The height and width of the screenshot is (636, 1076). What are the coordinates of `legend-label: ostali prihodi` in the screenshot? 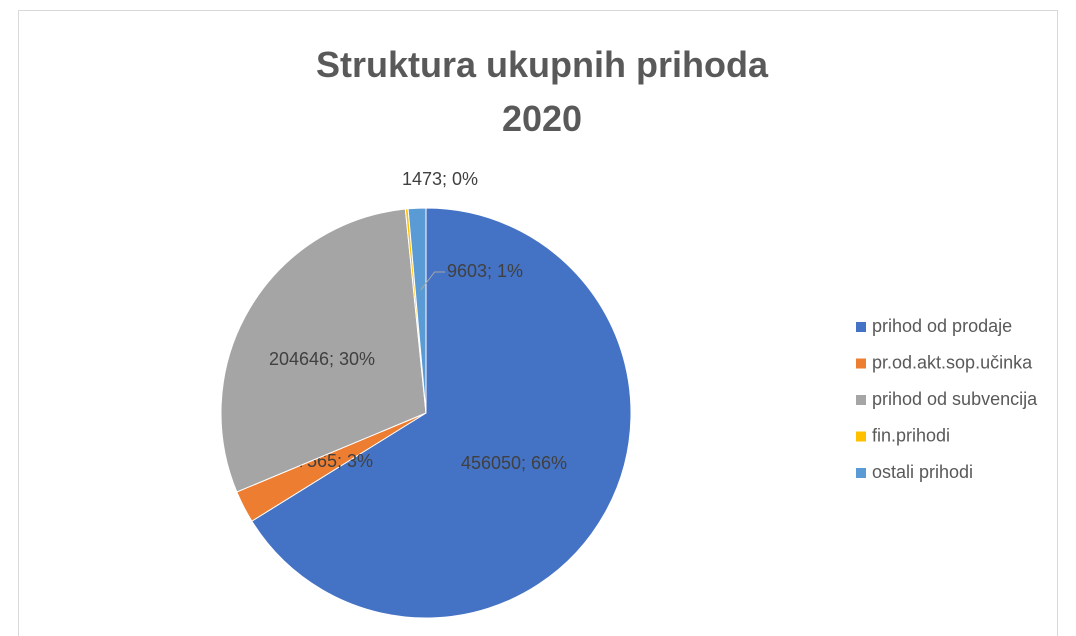 It's located at (922, 472).